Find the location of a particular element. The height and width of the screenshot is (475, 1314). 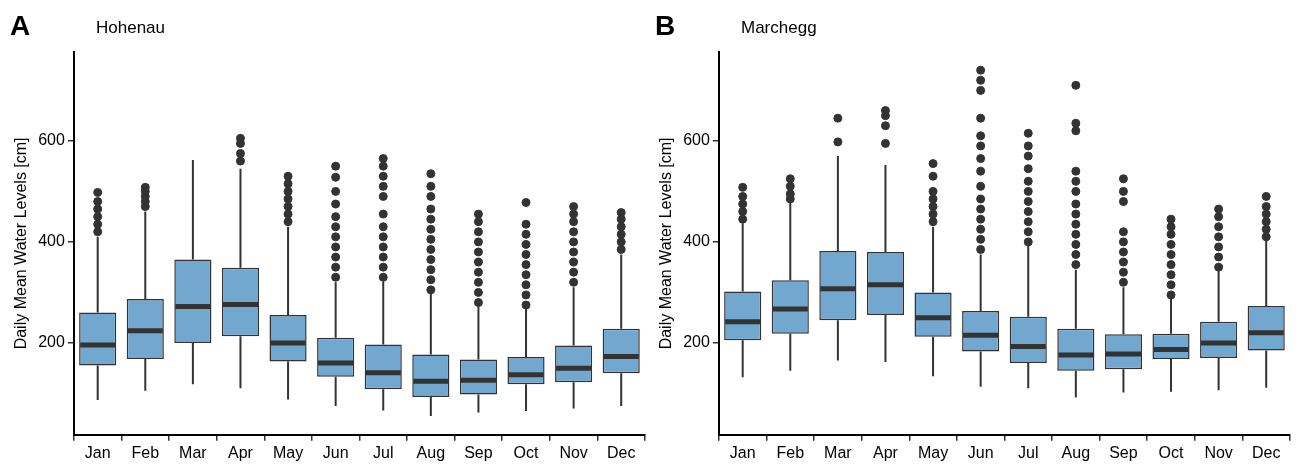

text: B is located at coordinates (665, 26).